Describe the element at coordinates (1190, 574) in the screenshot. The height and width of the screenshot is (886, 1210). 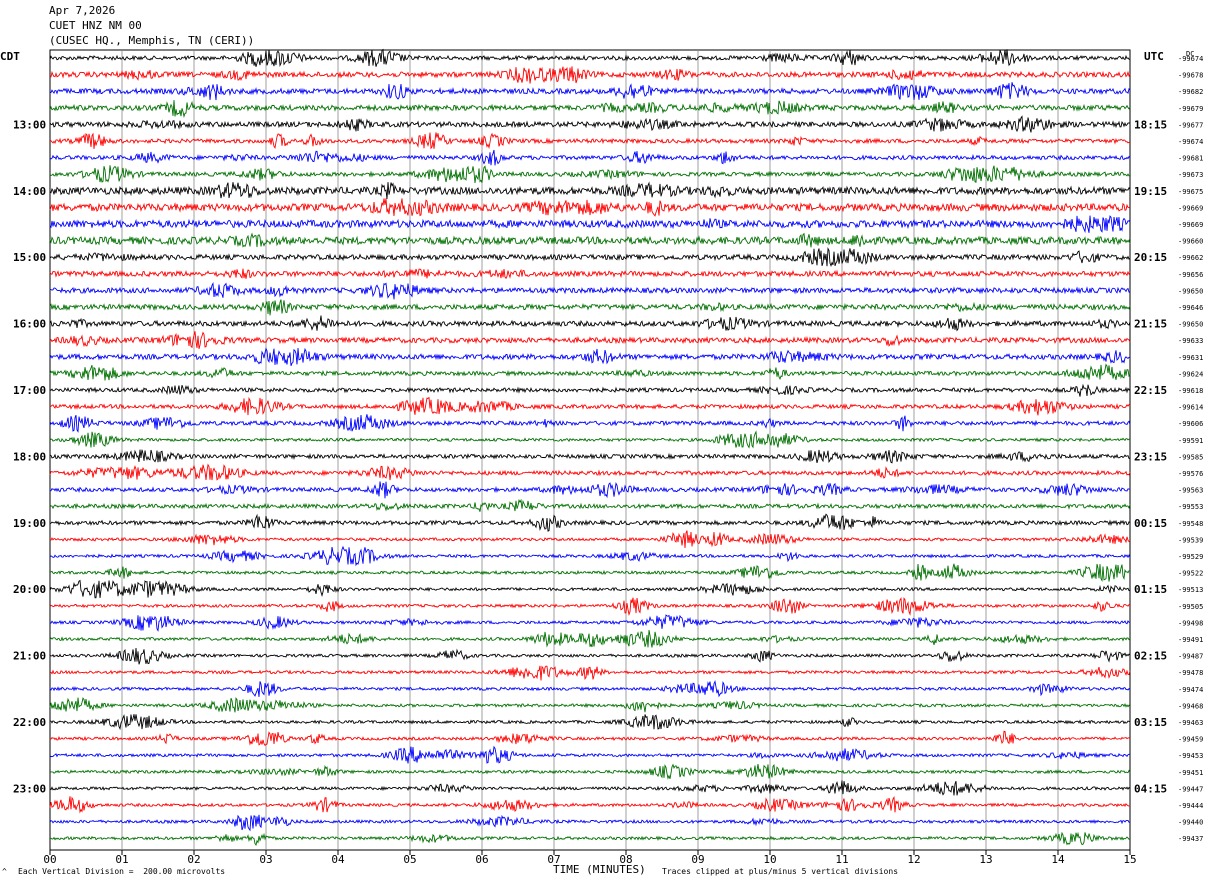
I see `dc-offset-label: -99522` at that location.